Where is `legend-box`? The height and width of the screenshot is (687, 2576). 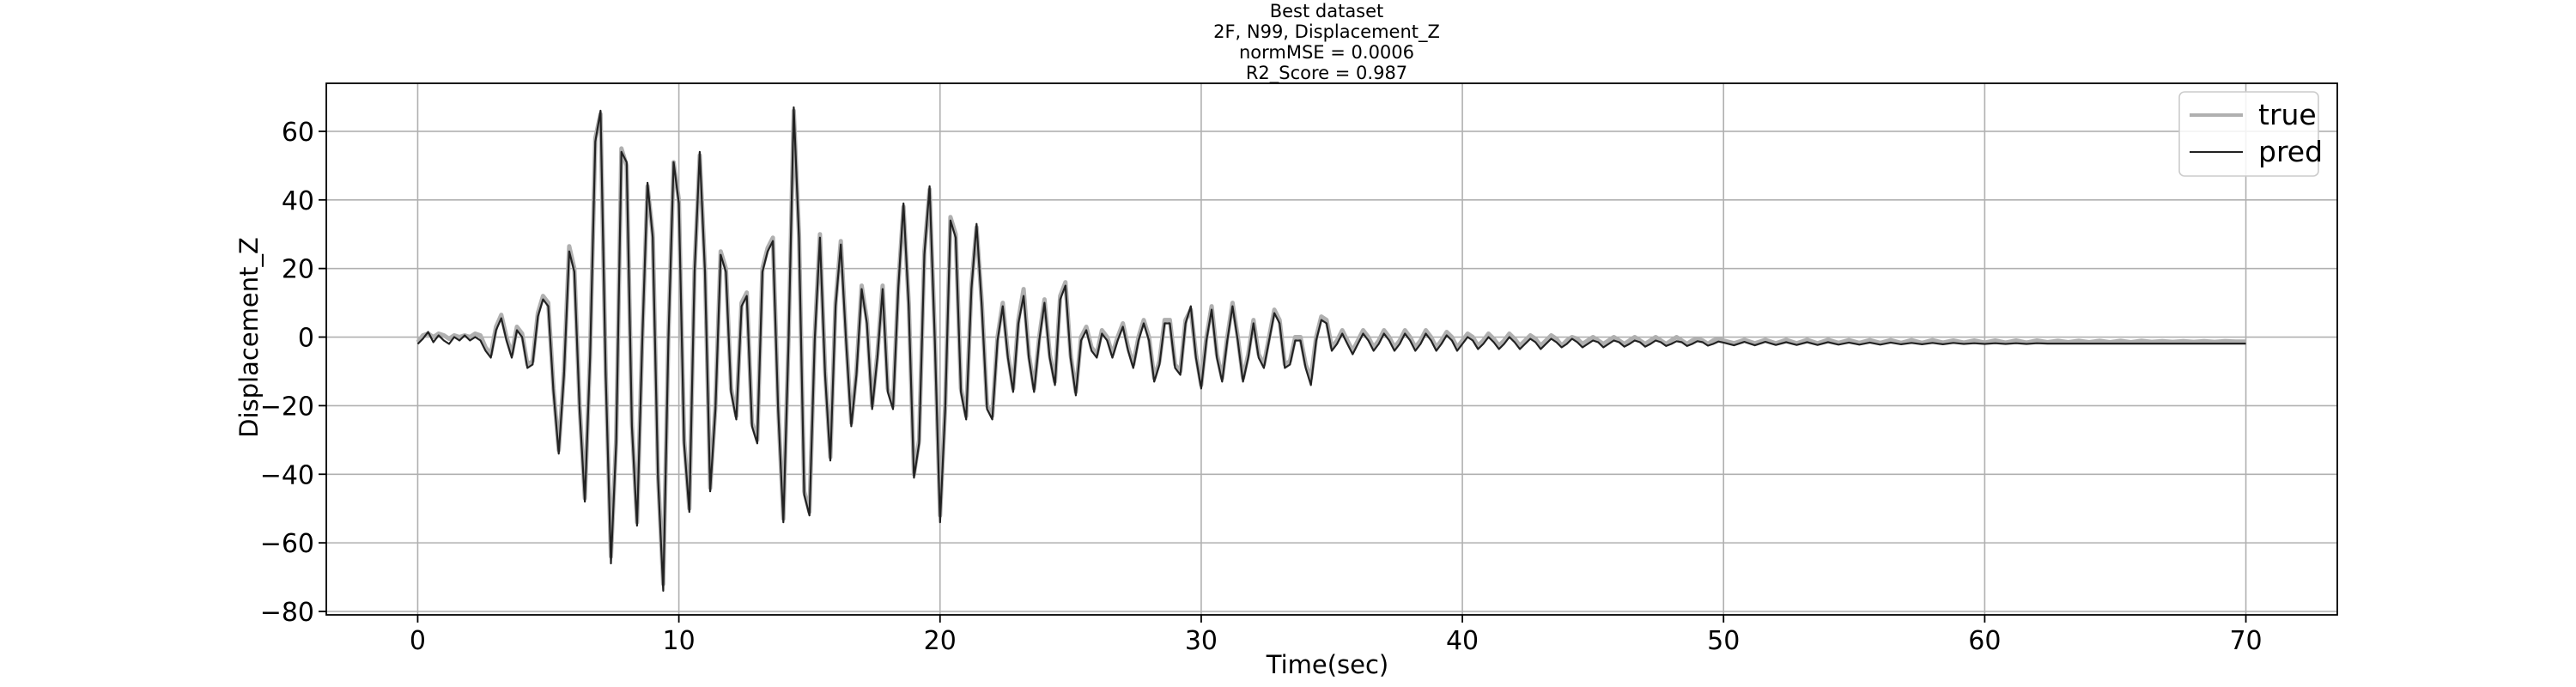
legend-box is located at coordinates (2248, 134).